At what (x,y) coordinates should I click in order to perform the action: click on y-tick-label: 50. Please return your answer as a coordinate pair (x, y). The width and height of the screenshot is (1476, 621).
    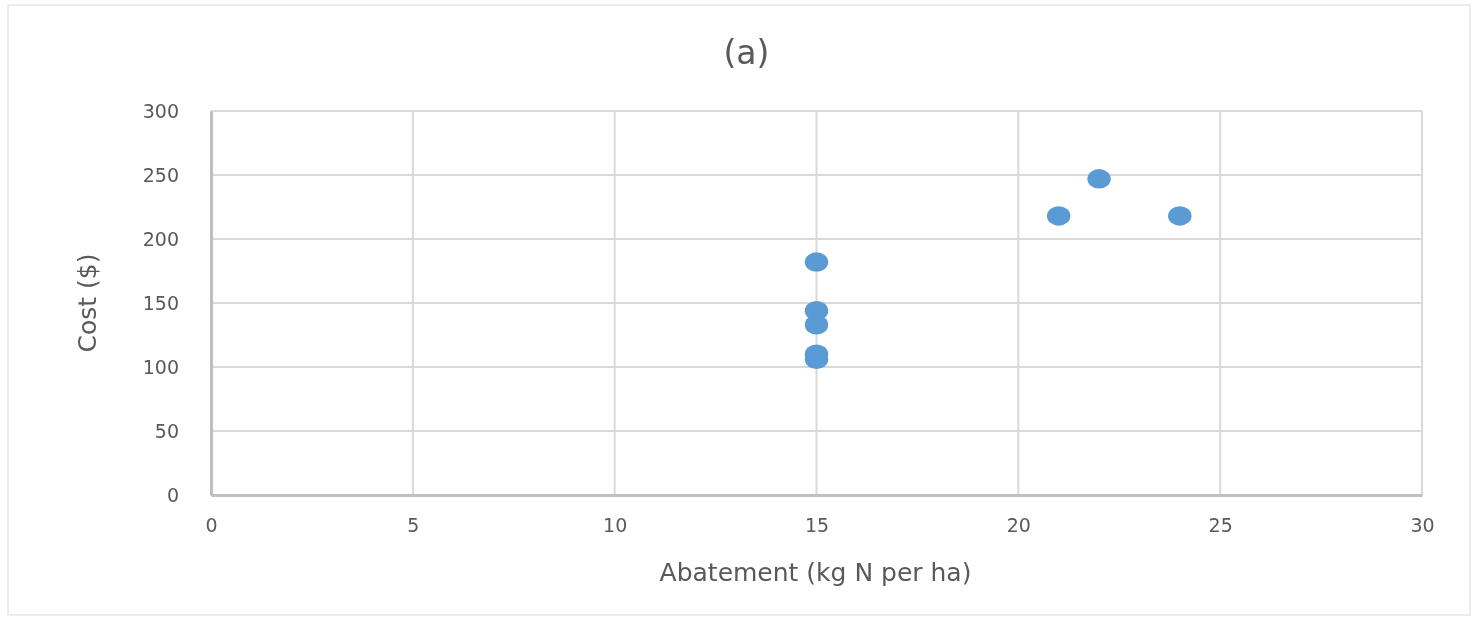
    Looking at the image, I should click on (166, 430).